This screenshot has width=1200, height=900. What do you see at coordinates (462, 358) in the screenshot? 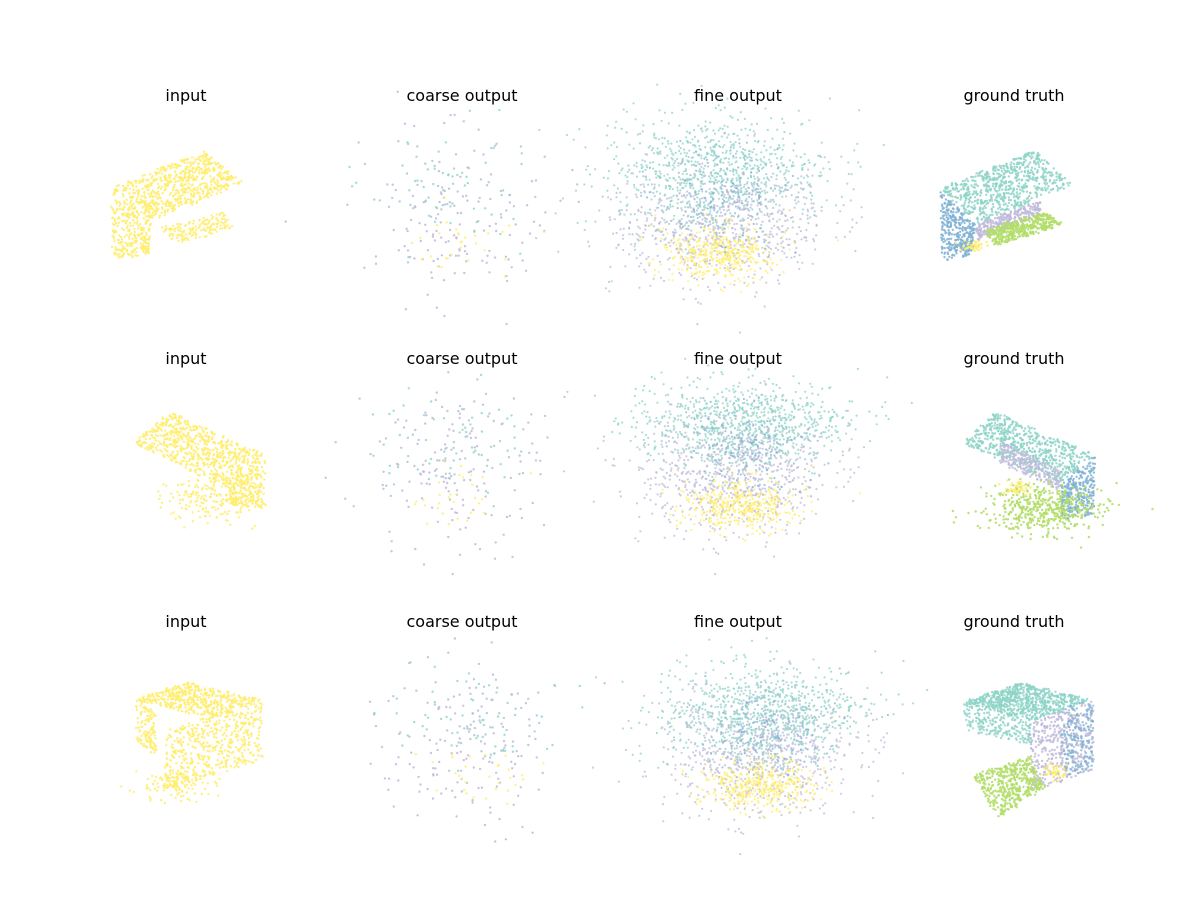
I see `panel-title-r2-coarse: coarse output` at bounding box center [462, 358].